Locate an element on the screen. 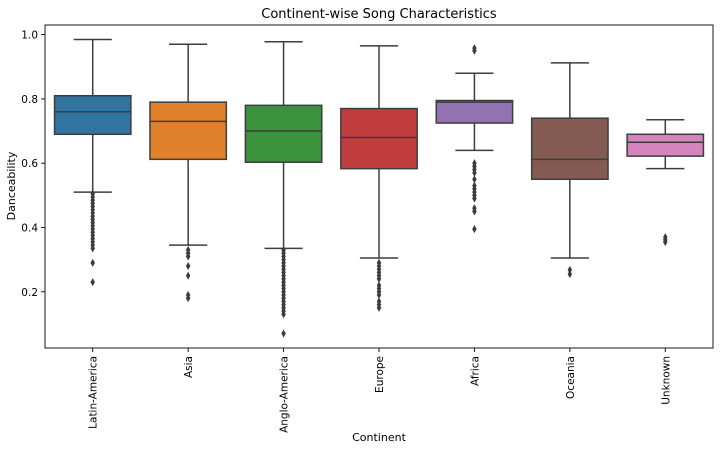 The image size is (720, 450). y-axis: 0.2 0.4 0.6 0.8 1.0 is located at coordinates (33, 164).